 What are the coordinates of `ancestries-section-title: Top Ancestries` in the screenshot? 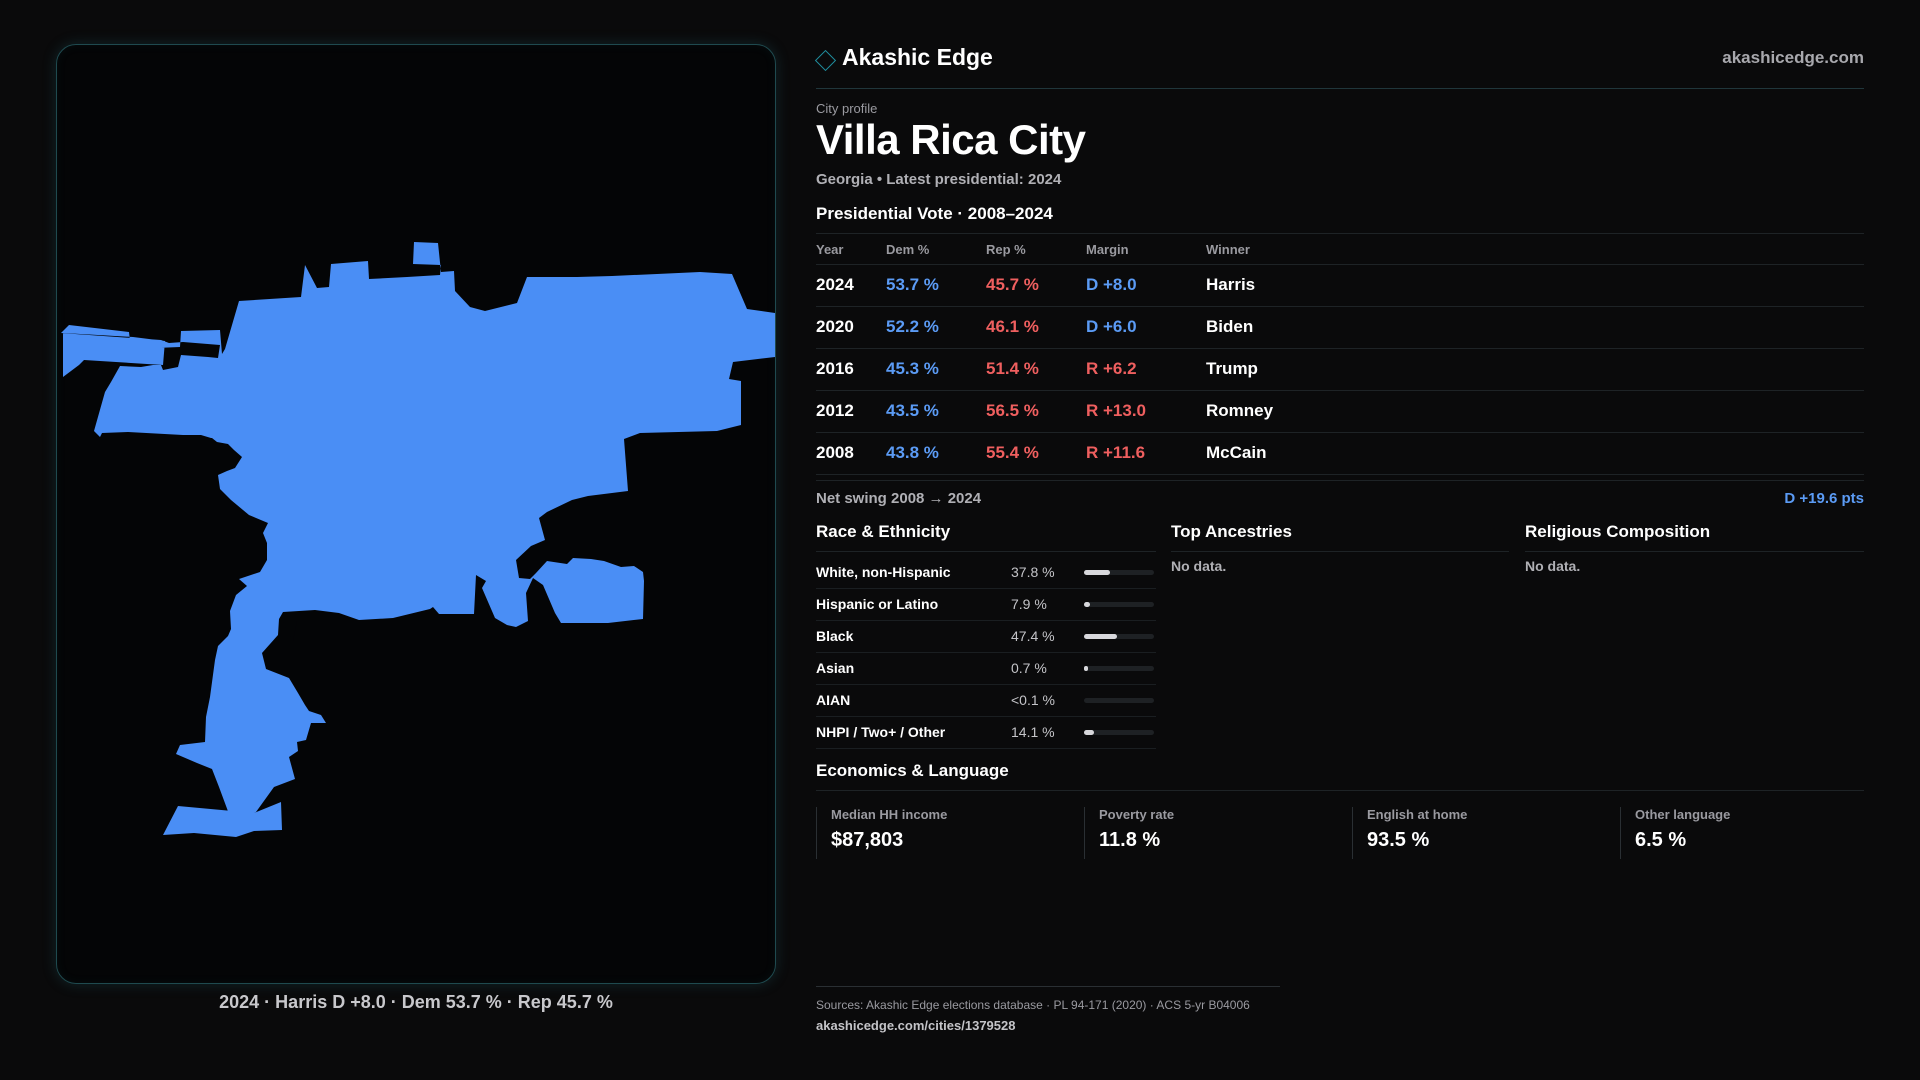 It's located at (1231, 531).